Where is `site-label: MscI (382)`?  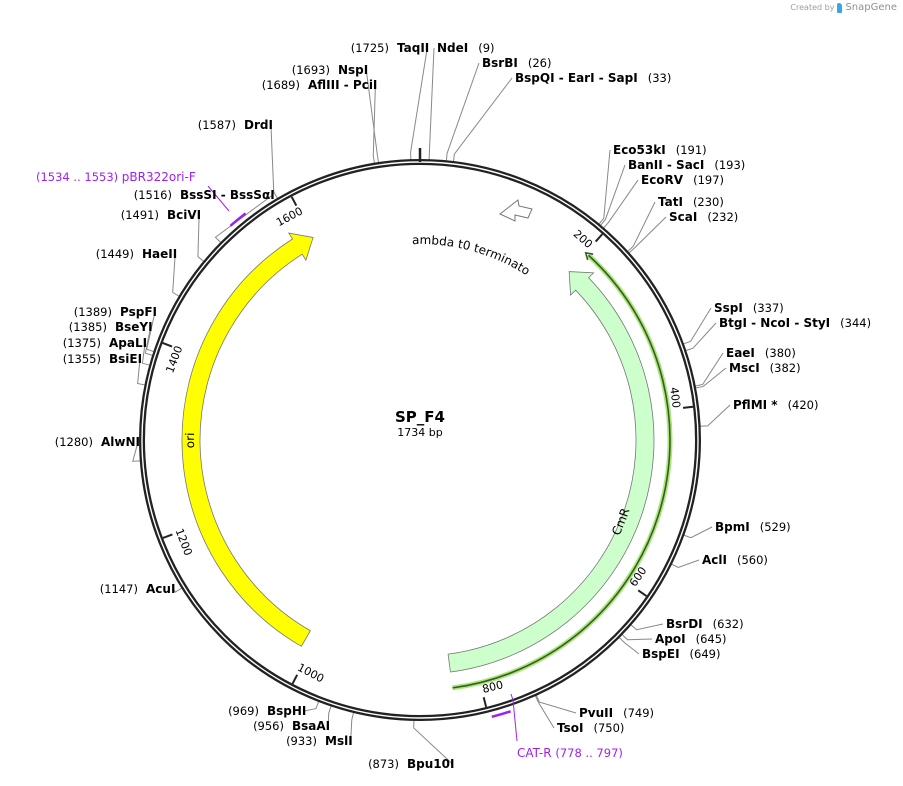 site-label: MscI (382) is located at coordinates (765, 368).